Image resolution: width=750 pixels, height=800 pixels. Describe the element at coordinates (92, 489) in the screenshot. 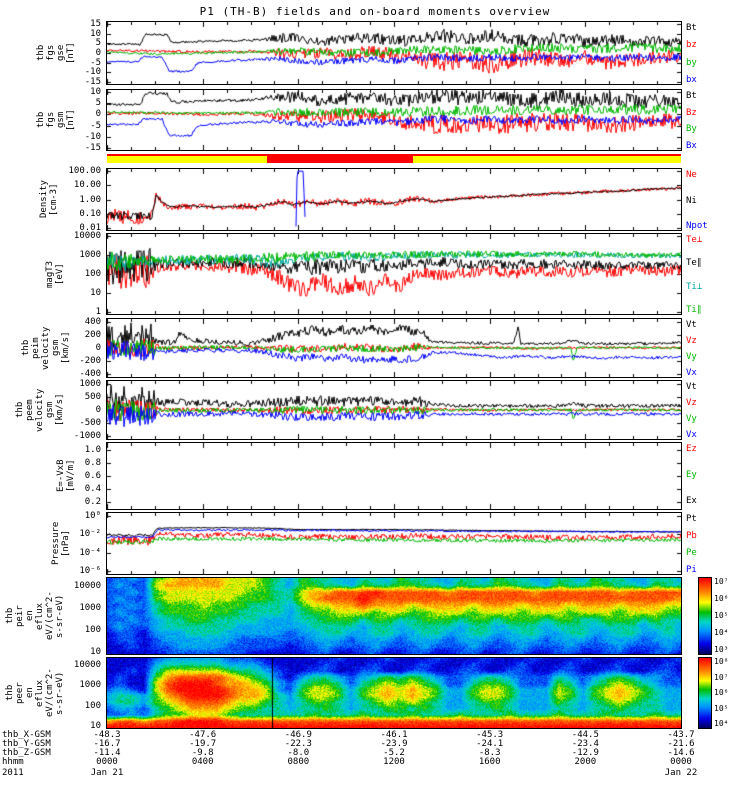

I see `efield-ytick: 0.4` at that location.